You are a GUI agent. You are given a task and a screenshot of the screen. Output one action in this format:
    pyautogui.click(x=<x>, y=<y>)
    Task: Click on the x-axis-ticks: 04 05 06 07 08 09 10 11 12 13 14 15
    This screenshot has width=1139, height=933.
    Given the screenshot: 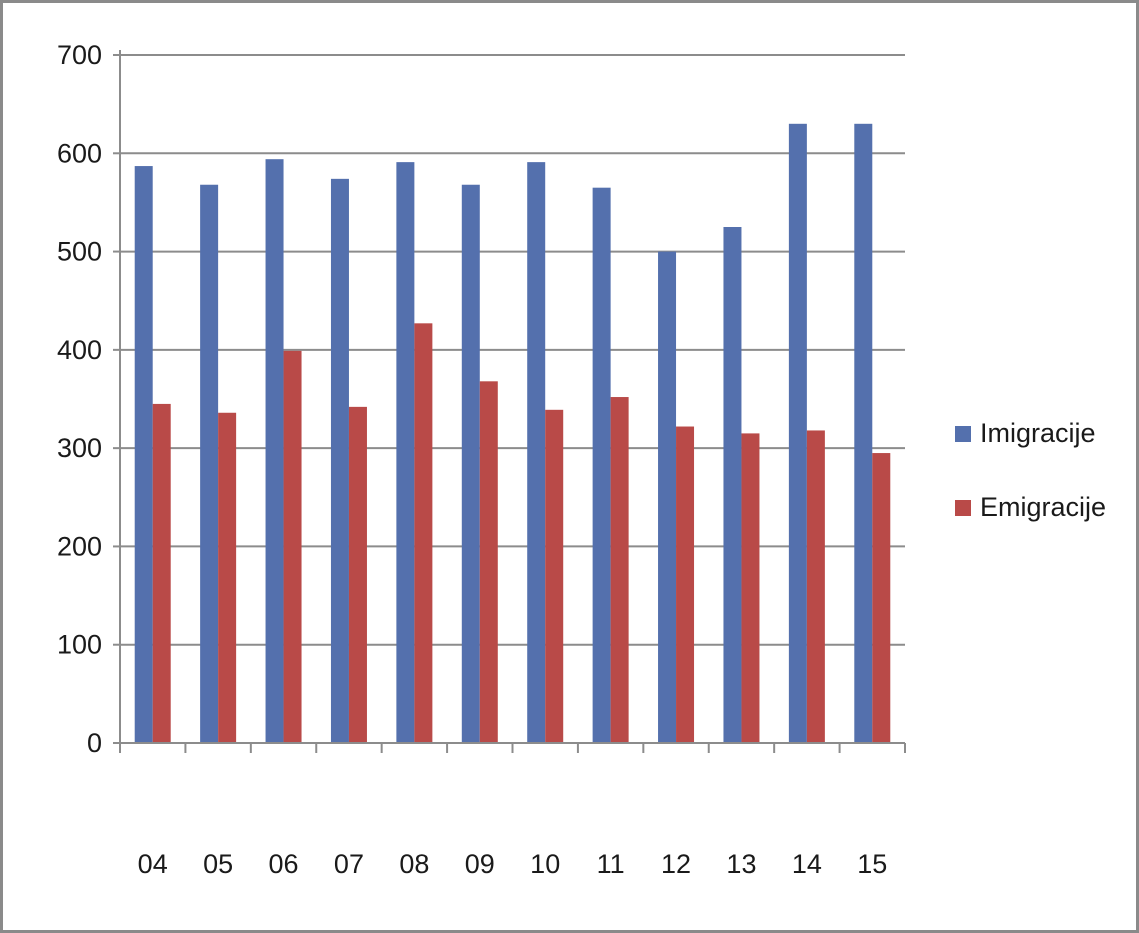 What is the action you would take?
    pyautogui.click(x=513, y=864)
    